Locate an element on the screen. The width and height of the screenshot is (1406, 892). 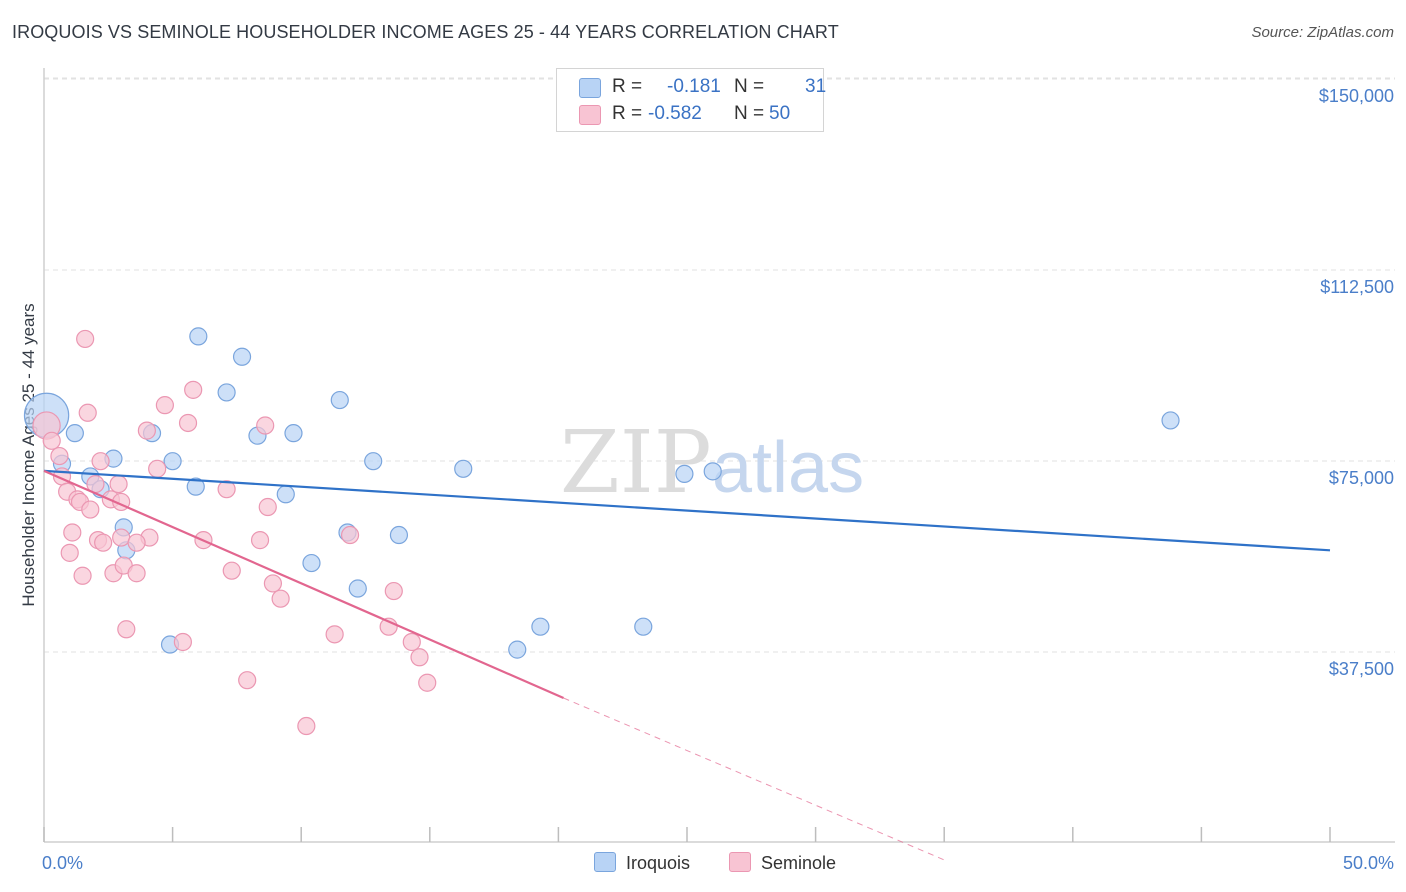
y-tick-label: $112,500 is located at coordinates (1357, 287).